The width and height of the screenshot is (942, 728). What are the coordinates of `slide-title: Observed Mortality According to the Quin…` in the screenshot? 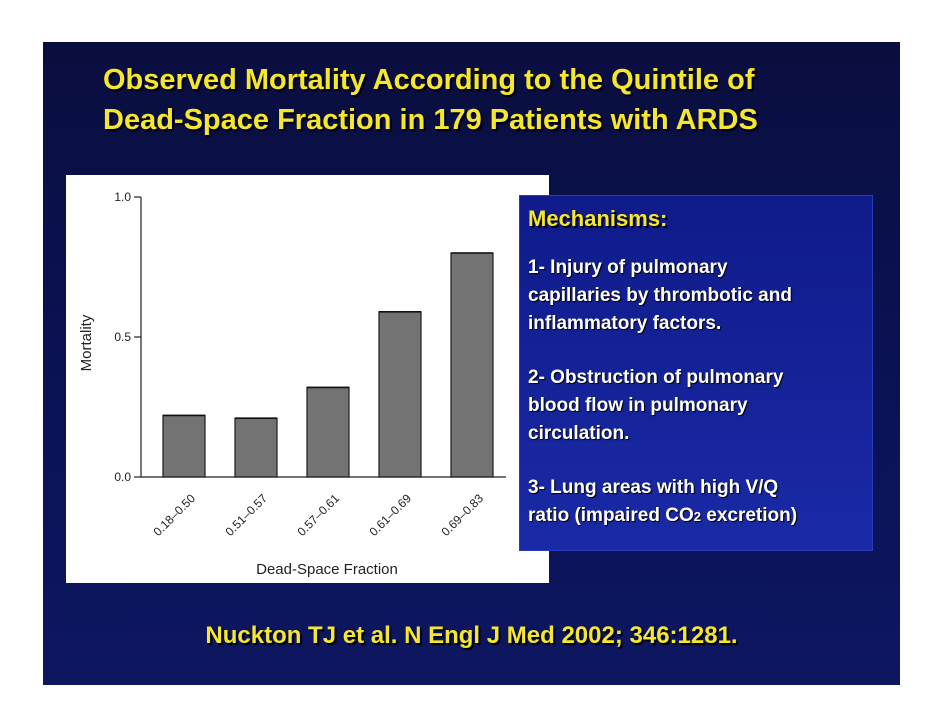 It's located at (493, 100).